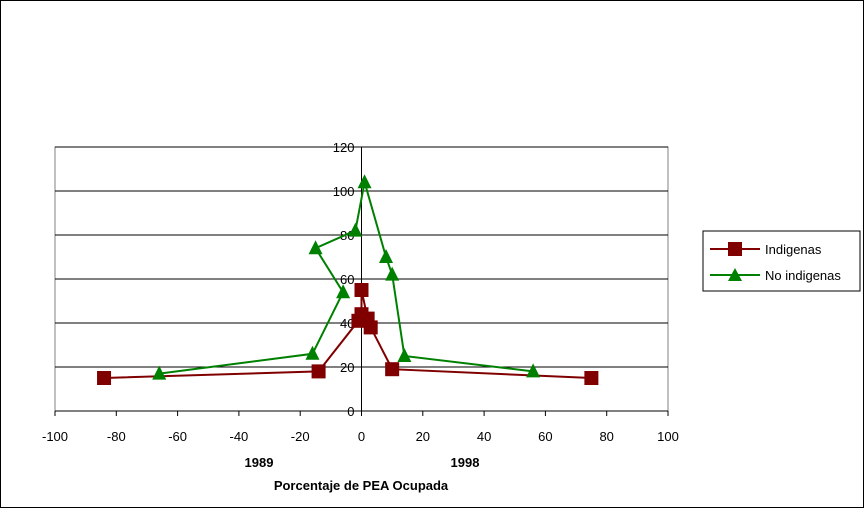  What do you see at coordinates (344, 191) in the screenshot?
I see `y-tick-label: 100` at bounding box center [344, 191].